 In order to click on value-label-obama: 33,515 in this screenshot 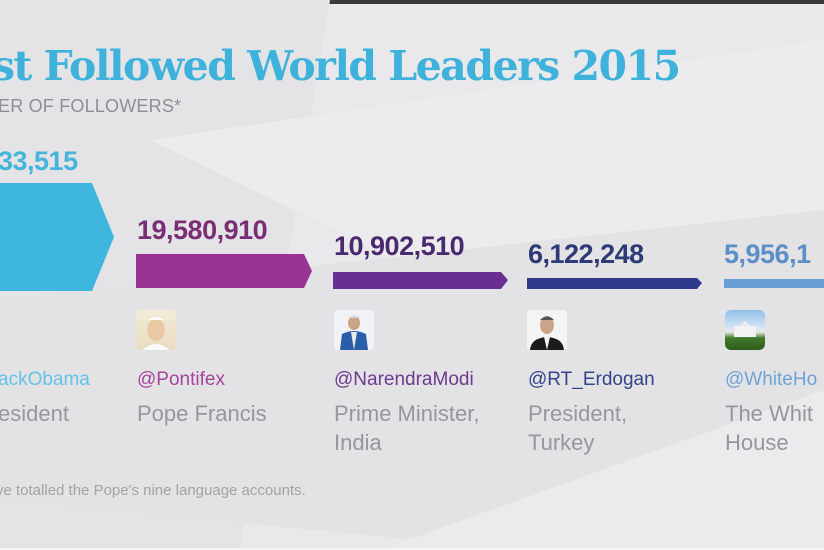, I will do `click(39, 161)`.